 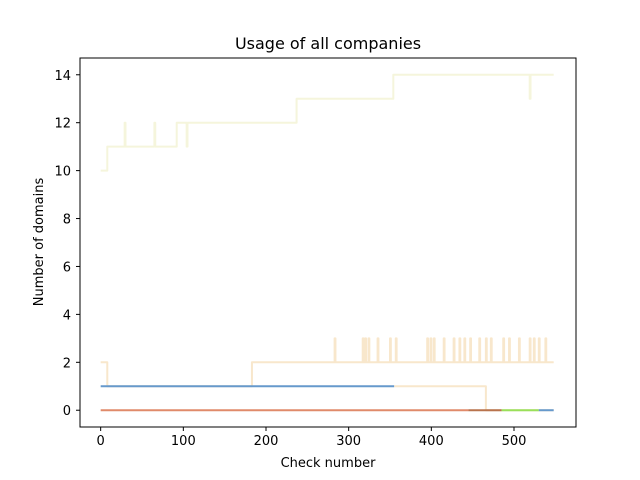 I want to click on y-tick-label: 2, so click(x=67, y=363).